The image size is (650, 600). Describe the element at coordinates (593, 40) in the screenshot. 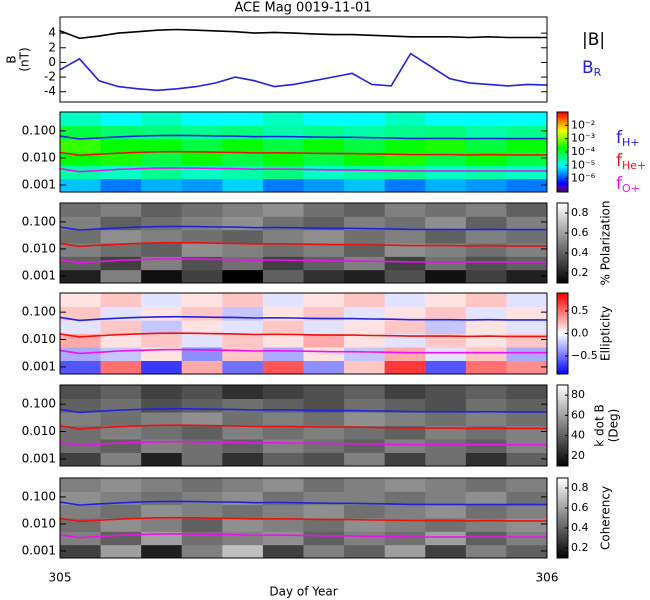

I see `legend-entry: |B|` at that location.